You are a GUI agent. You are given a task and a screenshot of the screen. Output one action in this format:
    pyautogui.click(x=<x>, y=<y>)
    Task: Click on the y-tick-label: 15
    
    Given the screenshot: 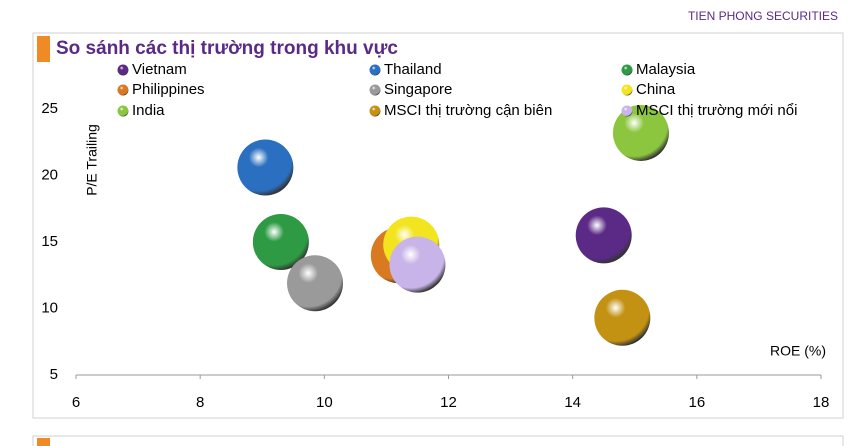 What is the action you would take?
    pyautogui.click(x=49, y=241)
    